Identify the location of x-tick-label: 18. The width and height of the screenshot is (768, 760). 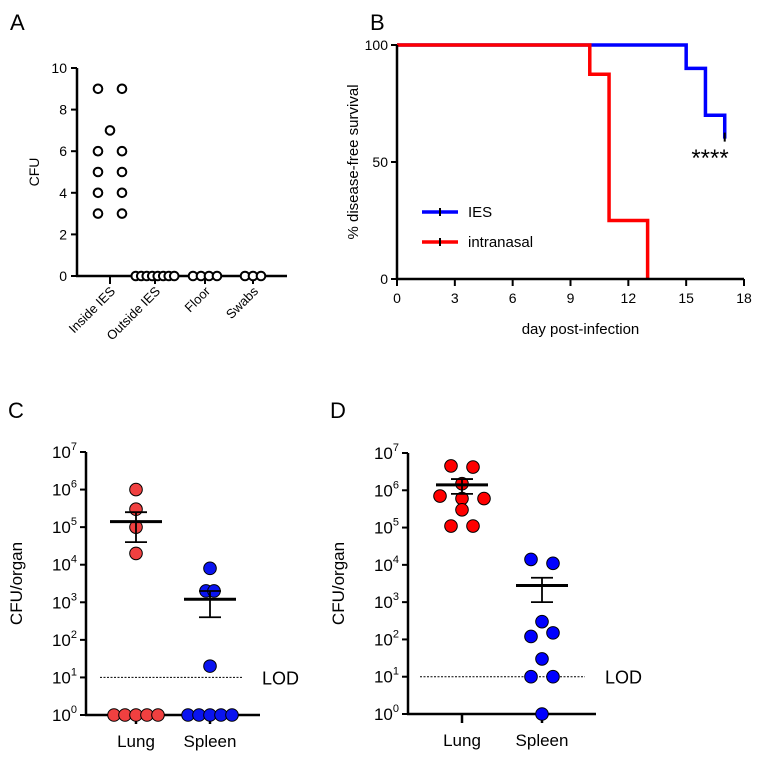
(744, 298).